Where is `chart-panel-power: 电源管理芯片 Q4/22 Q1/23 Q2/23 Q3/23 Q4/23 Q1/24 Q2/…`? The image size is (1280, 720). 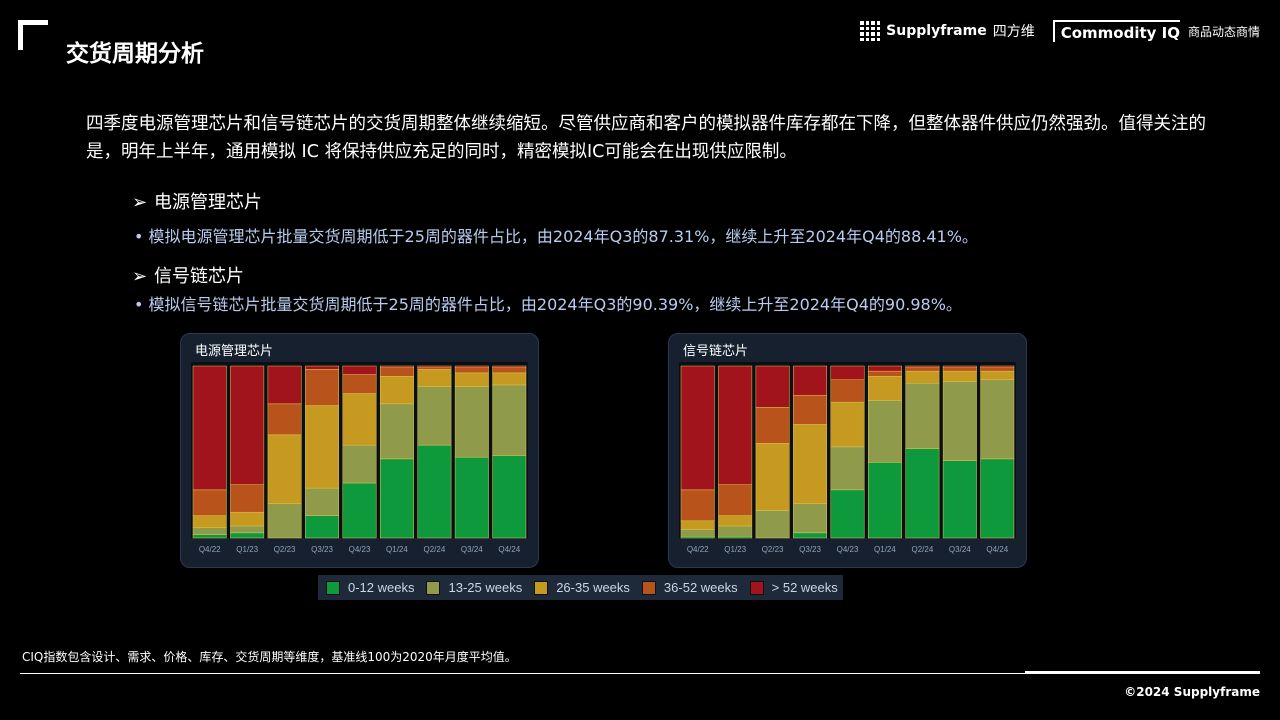 chart-panel-power: 电源管理芯片 Q4/22 Q1/23 Q2/23 Q3/23 Q4/23 Q1/24 Q2/… is located at coordinates (359, 450).